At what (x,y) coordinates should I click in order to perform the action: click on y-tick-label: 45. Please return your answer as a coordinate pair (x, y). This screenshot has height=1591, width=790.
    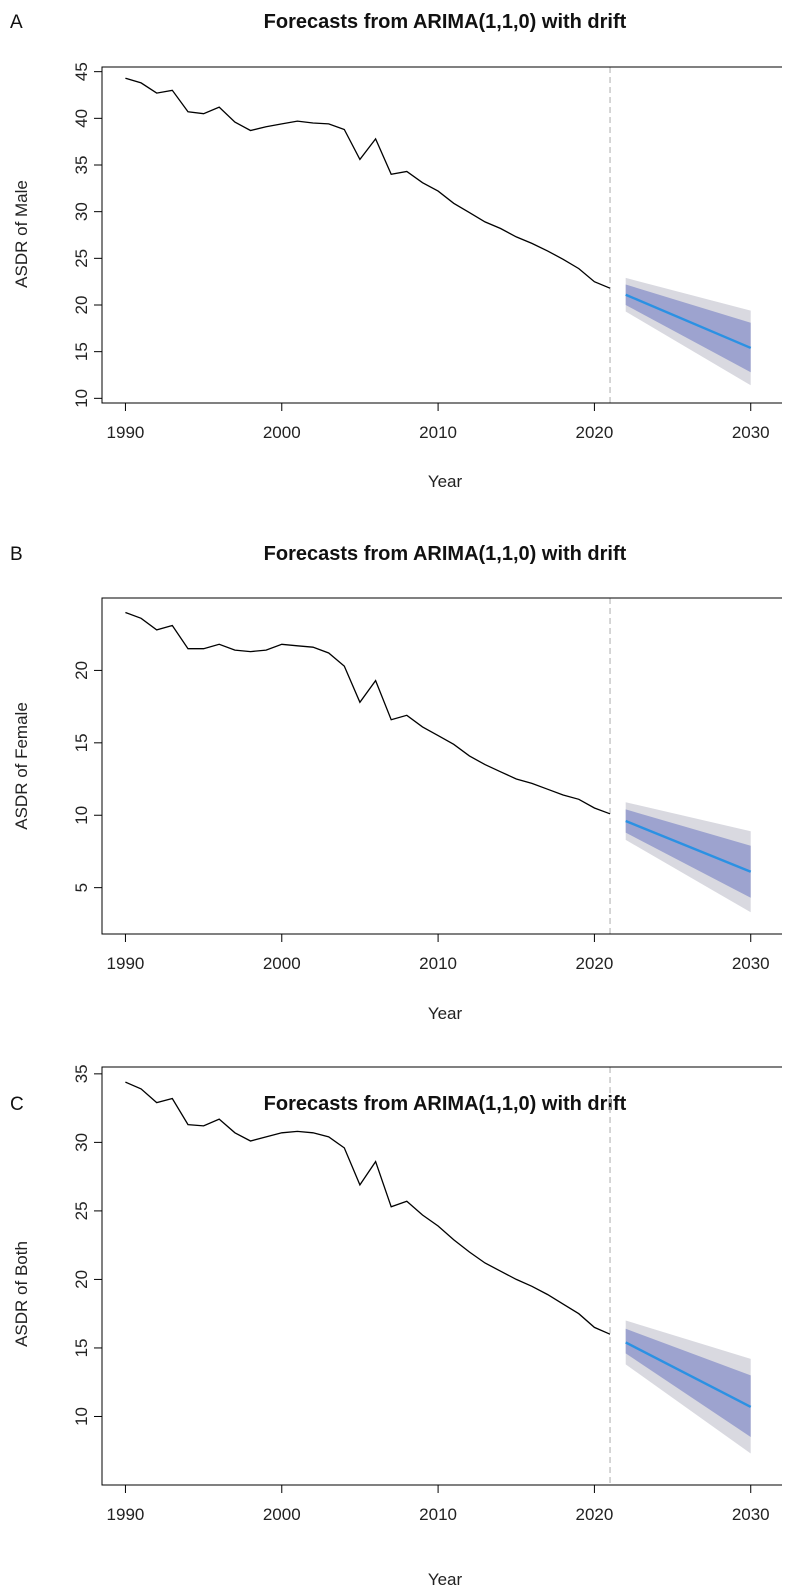
    Looking at the image, I should click on (81, 71).